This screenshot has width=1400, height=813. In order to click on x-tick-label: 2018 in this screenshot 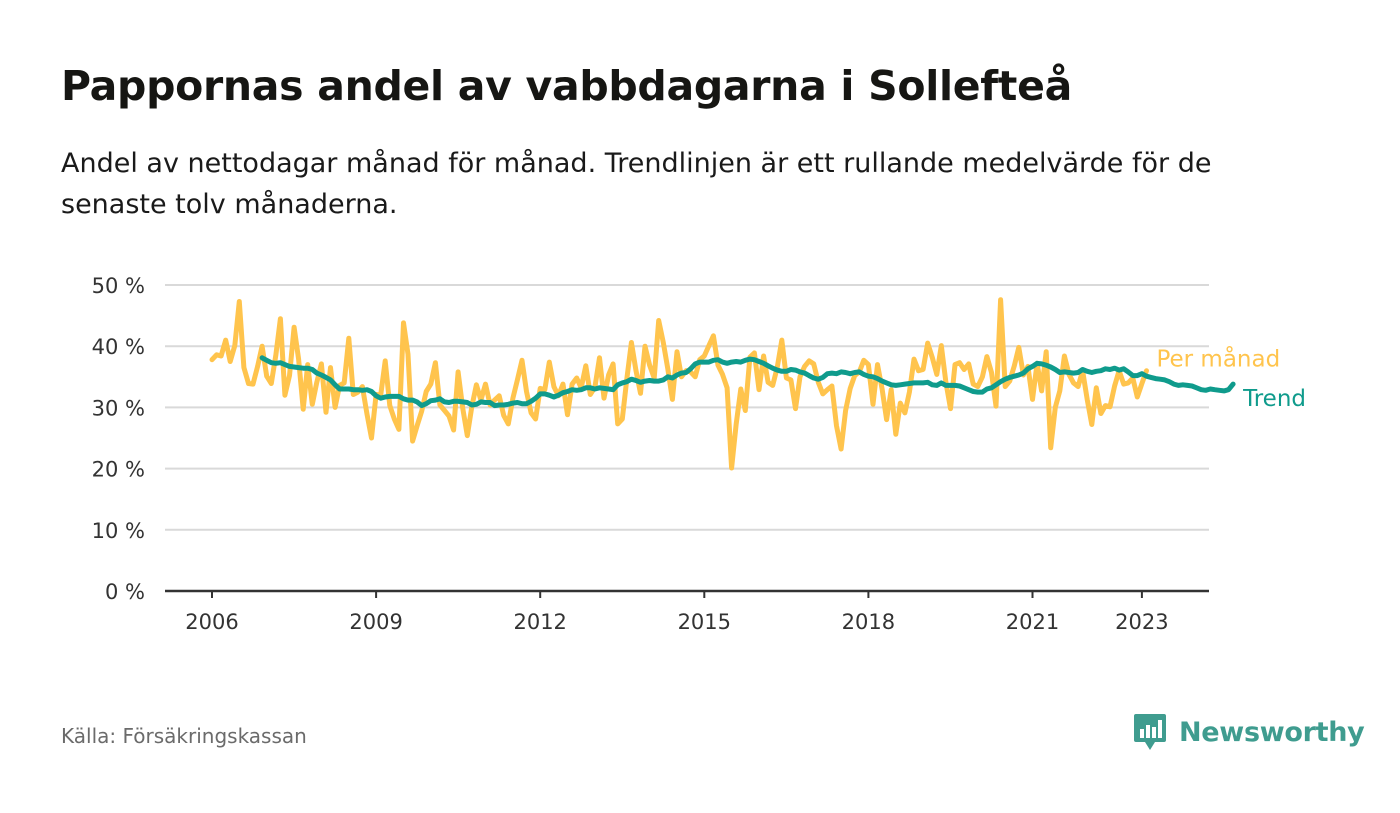, I will do `click(868, 622)`.